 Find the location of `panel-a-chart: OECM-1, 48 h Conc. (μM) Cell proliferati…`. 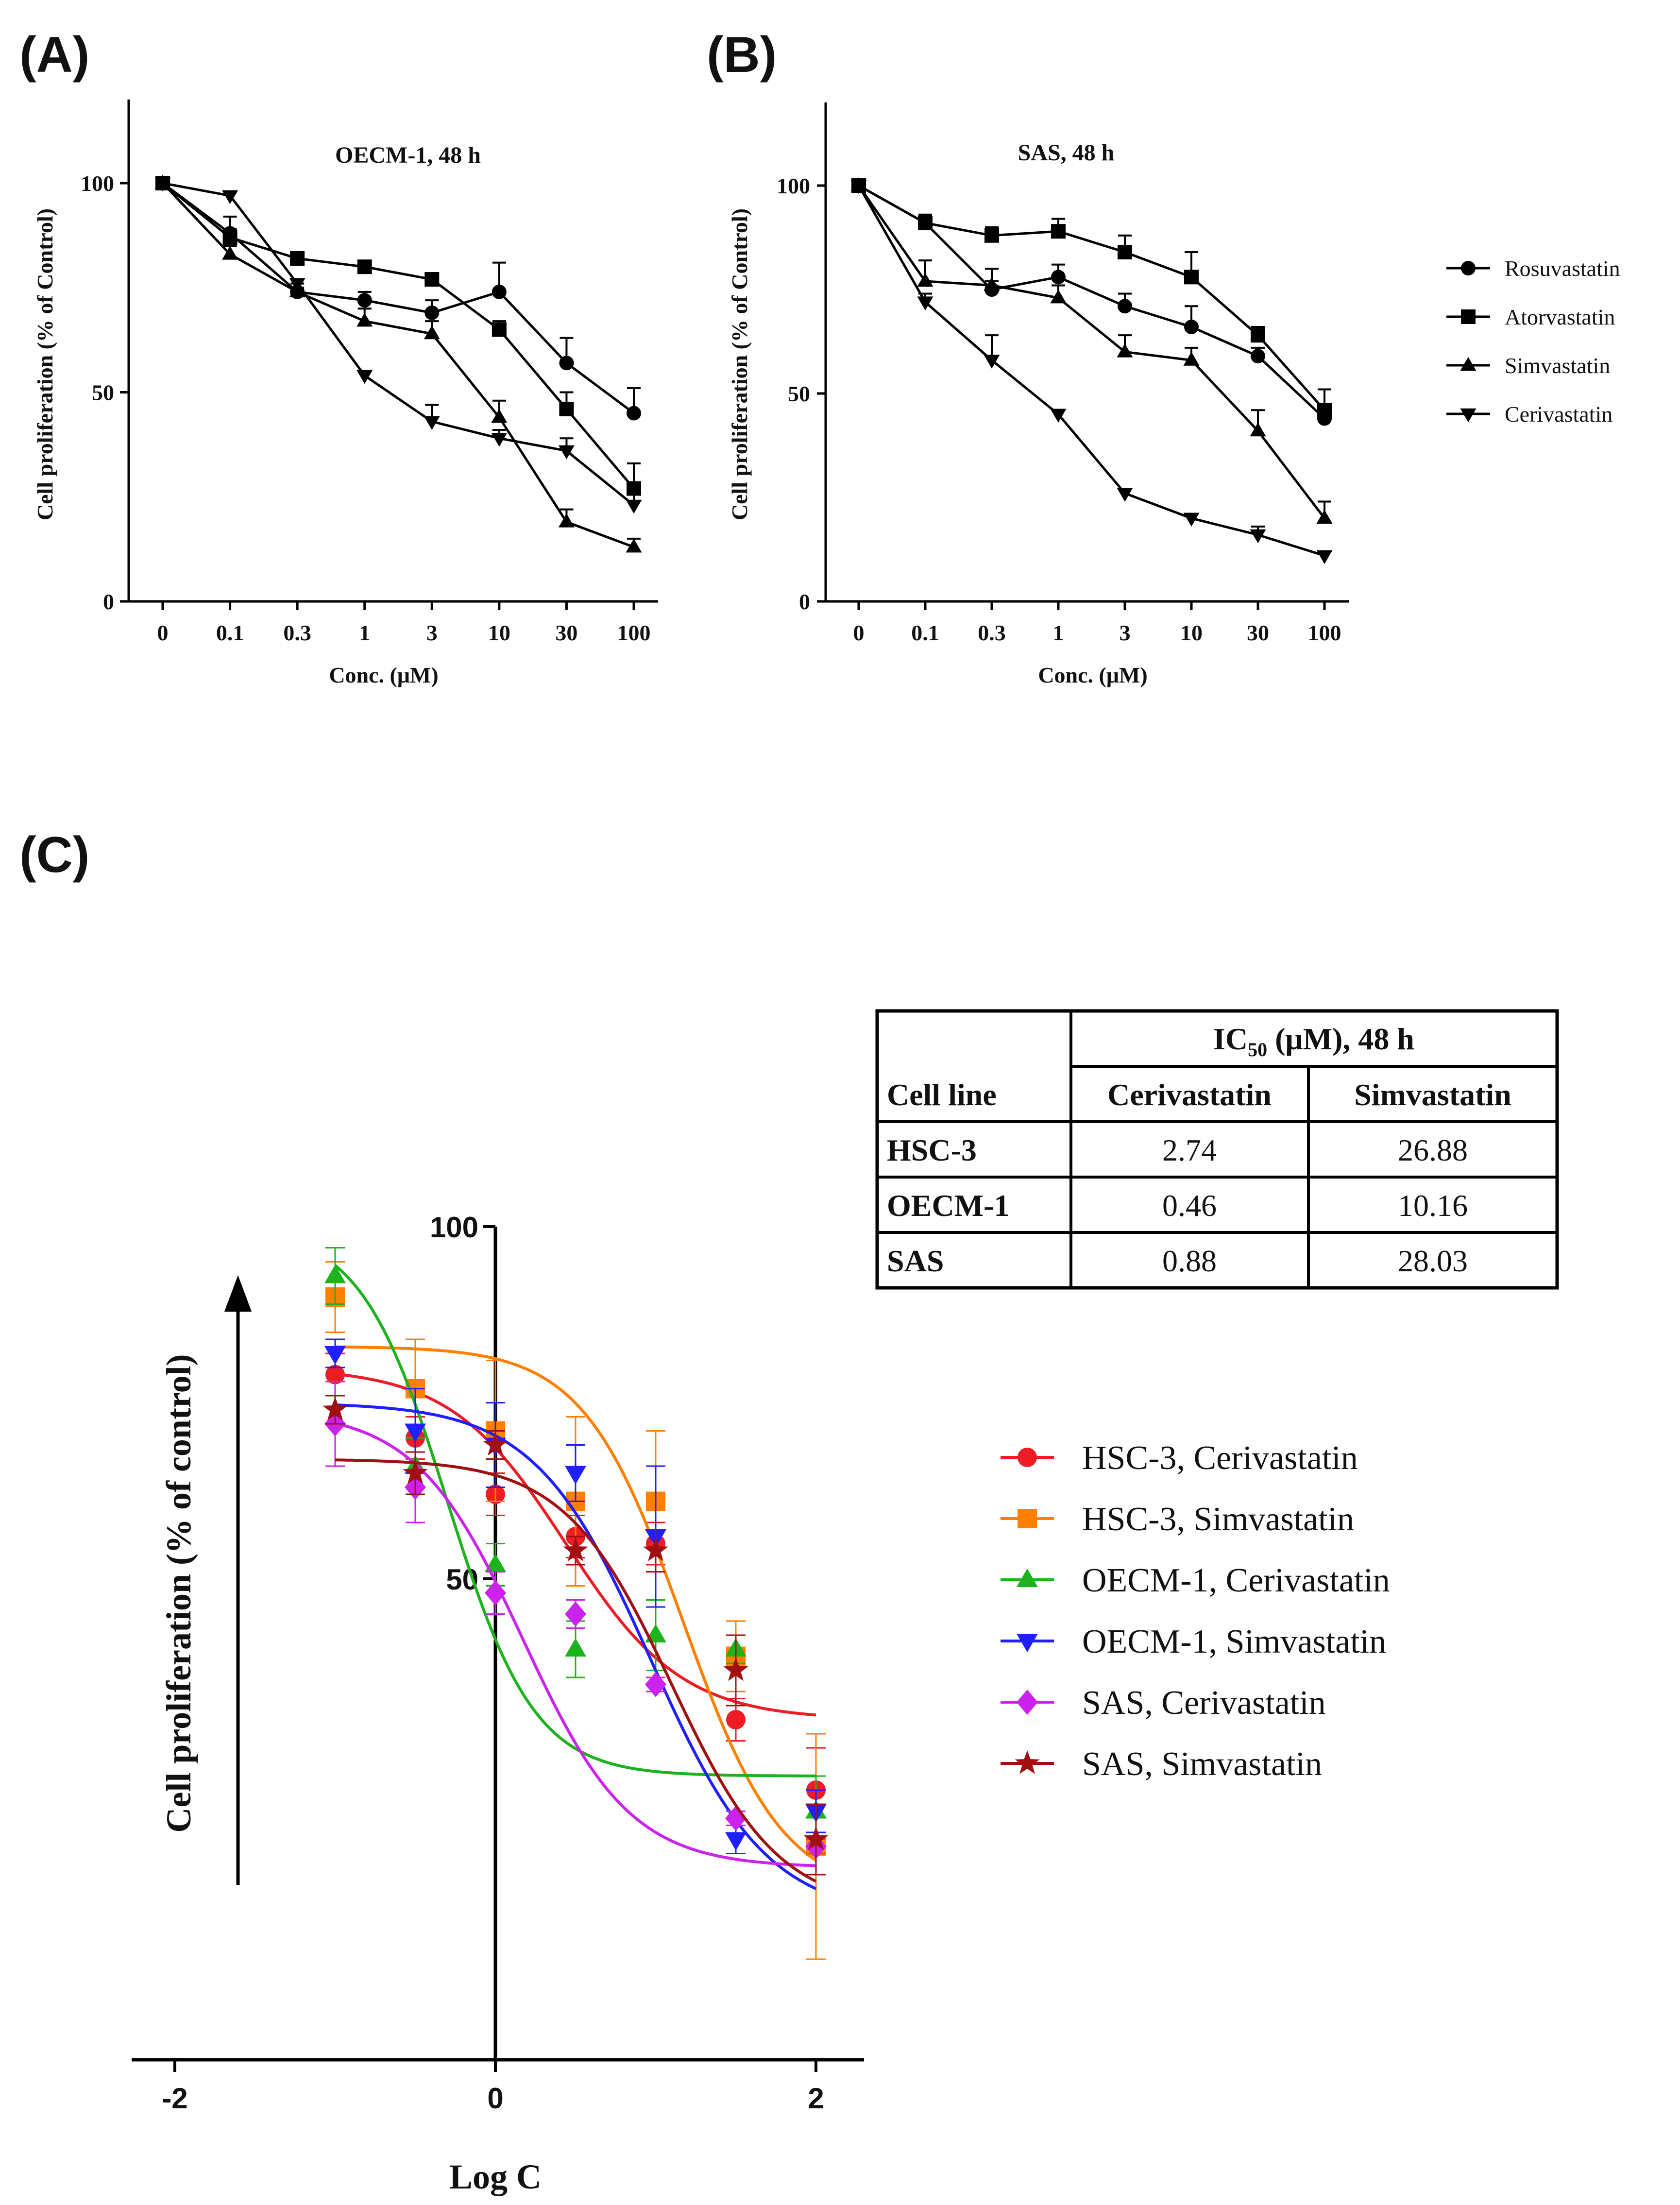

panel-a-chart: OECM-1, 48 h Conc. (μM) Cell proliferati… is located at coordinates (345, 393).